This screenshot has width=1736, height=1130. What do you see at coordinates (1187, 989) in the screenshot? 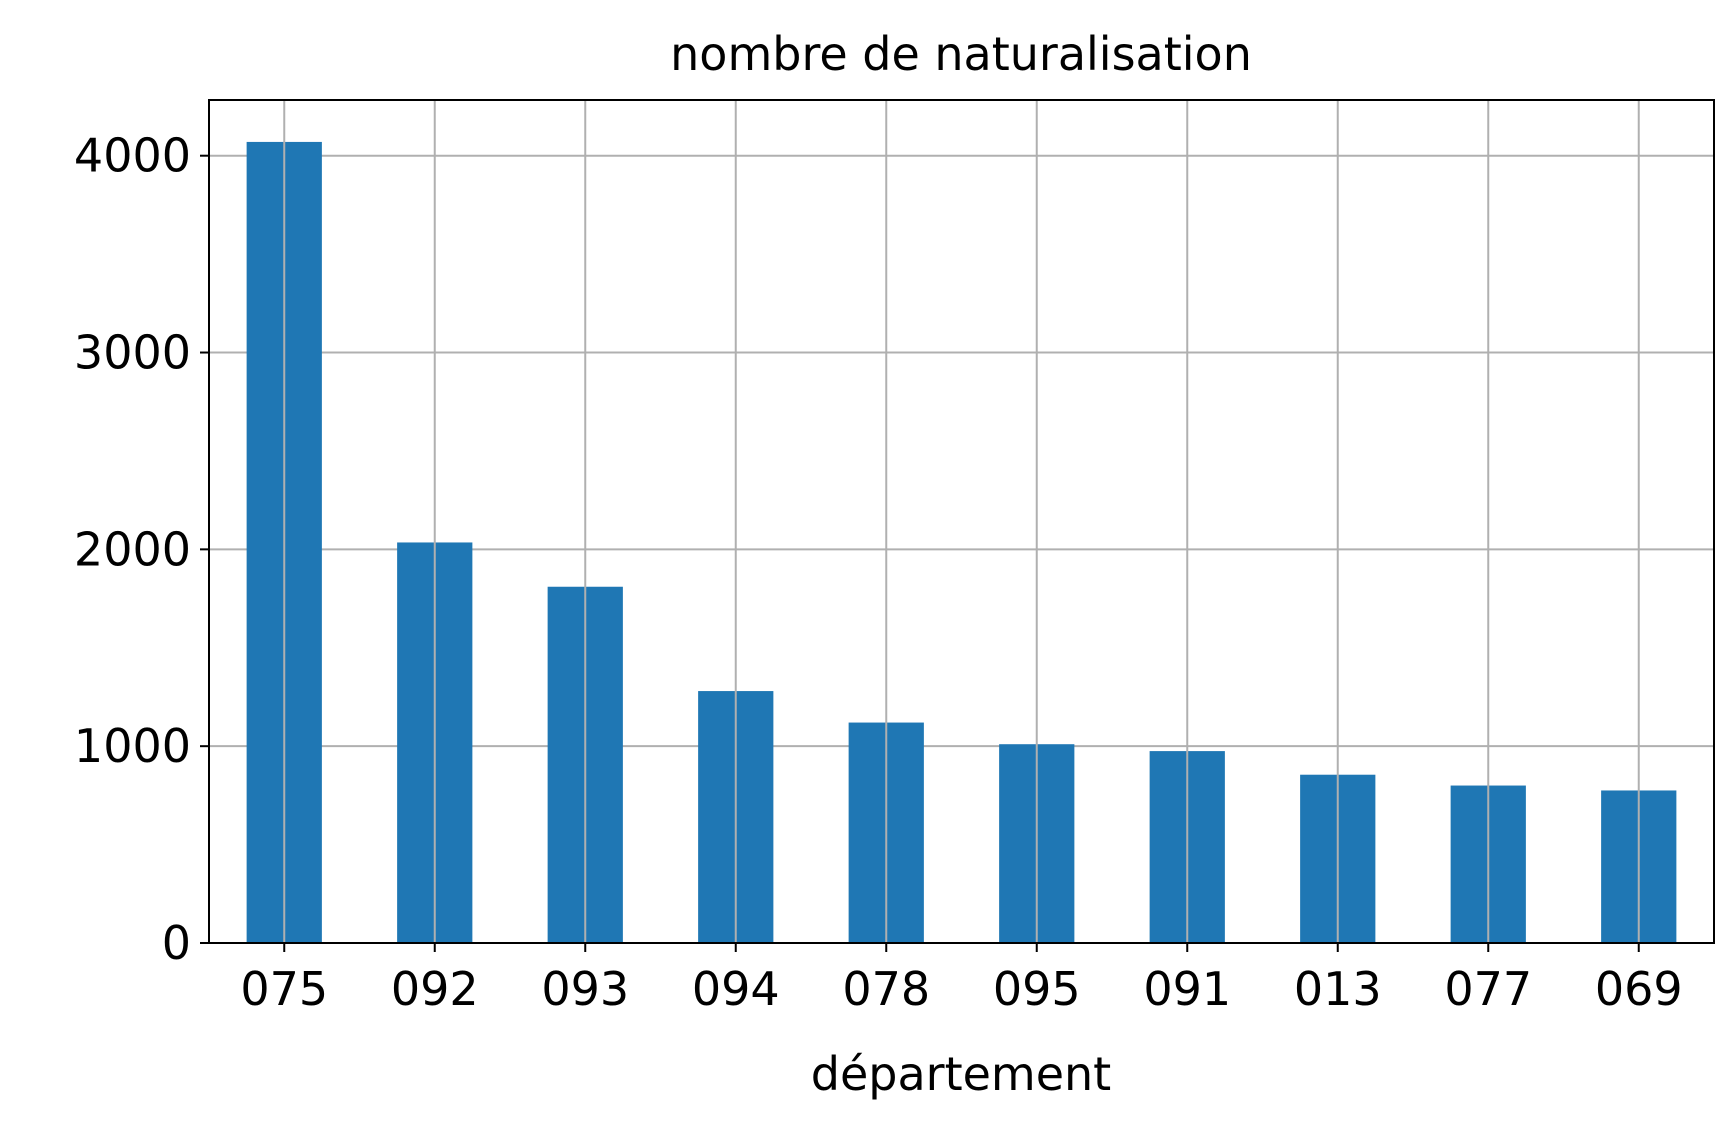
I see `x-tick-label: 091` at bounding box center [1187, 989].